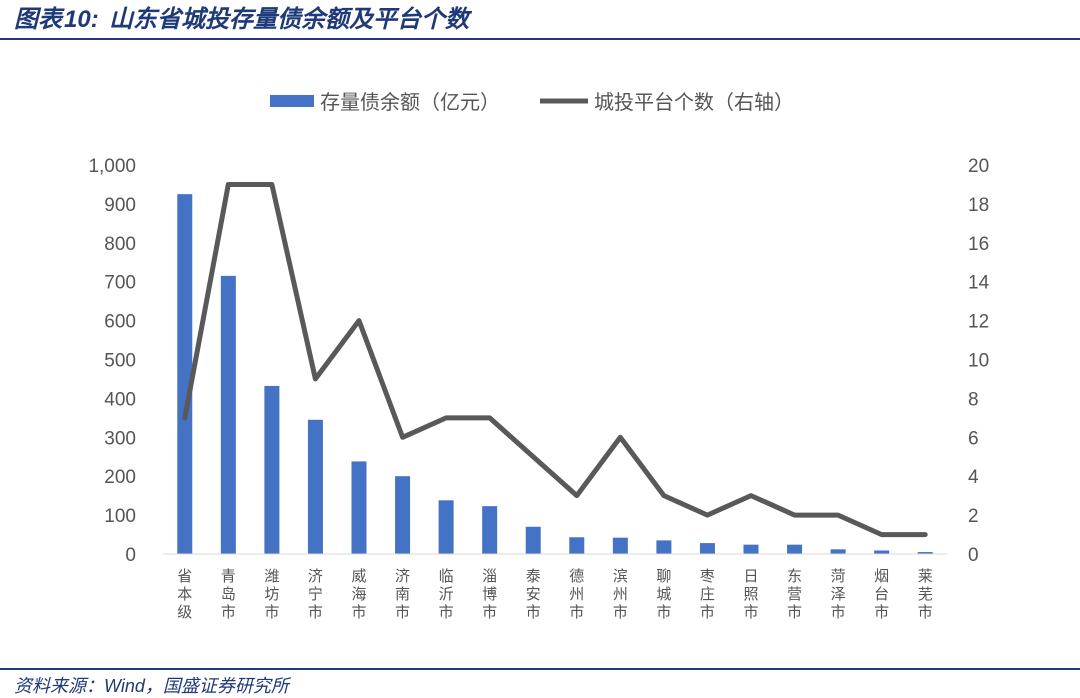 The image size is (1080, 698). Describe the element at coordinates (184, 594) in the screenshot. I see `x-category-label: 省本级` at that location.